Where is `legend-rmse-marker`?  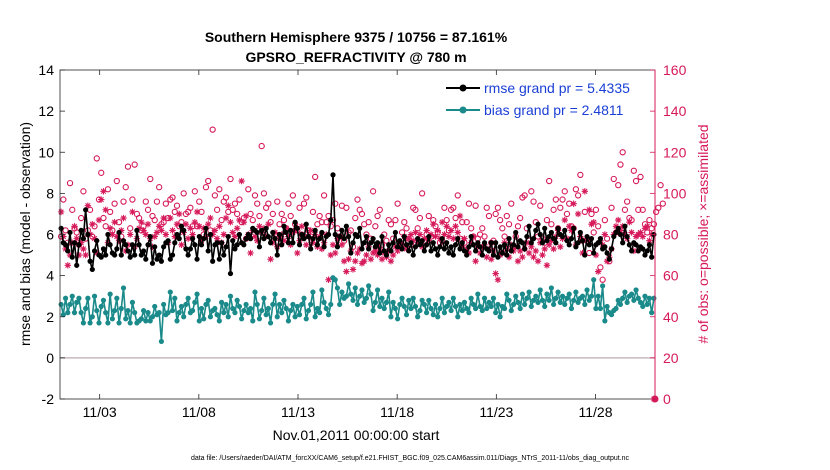
legend-rmse-marker is located at coordinates (463, 88).